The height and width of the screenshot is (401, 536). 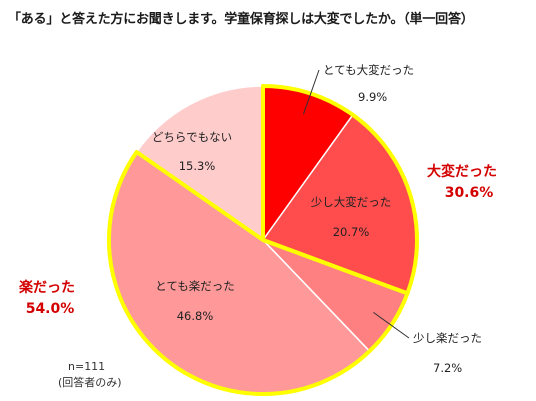 What do you see at coordinates (351, 232) in the screenshot?
I see `slice-value-somewhat-hard: 20.7%` at bounding box center [351, 232].